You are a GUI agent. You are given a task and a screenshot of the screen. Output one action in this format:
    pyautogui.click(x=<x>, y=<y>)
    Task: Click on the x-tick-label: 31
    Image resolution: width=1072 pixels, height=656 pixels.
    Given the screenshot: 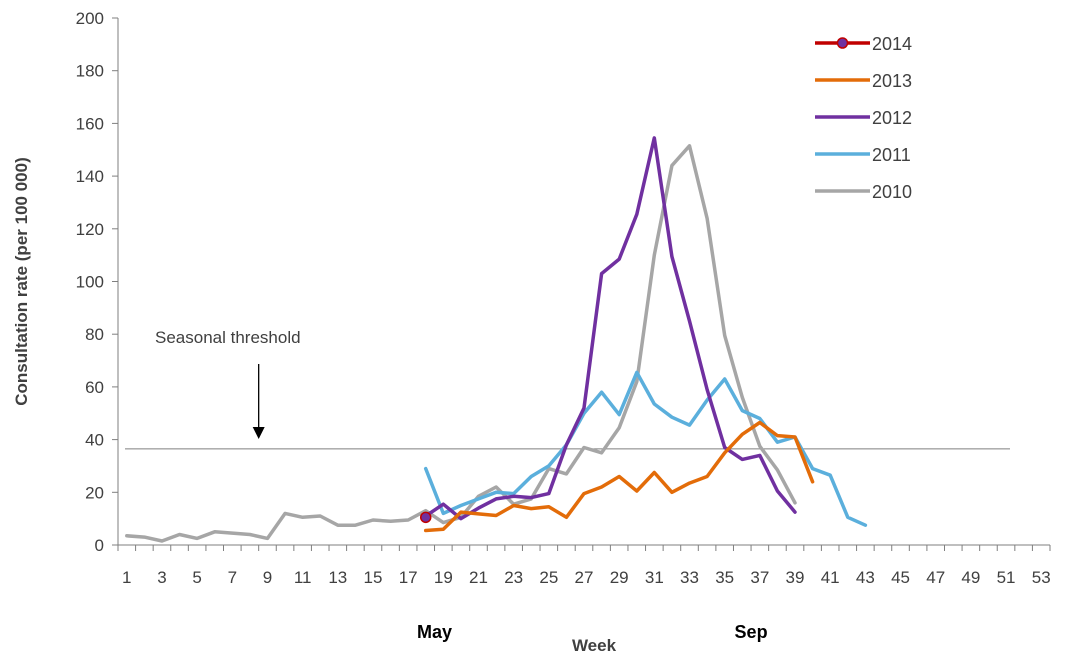 What is the action you would take?
    pyautogui.click(x=654, y=577)
    